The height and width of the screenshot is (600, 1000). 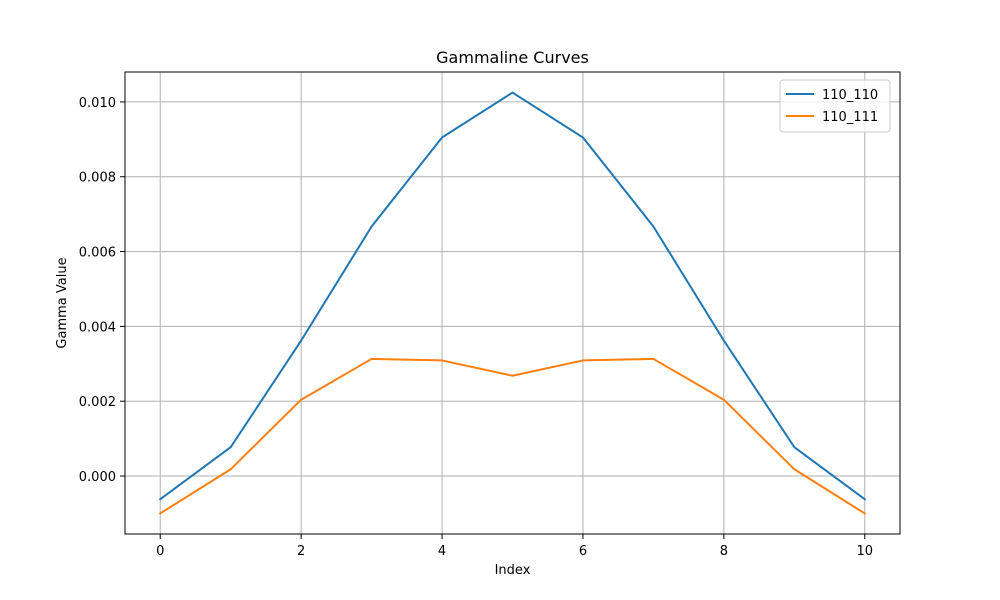 What do you see at coordinates (97, 178) in the screenshot?
I see `y-tick-label: 0.008` at bounding box center [97, 178].